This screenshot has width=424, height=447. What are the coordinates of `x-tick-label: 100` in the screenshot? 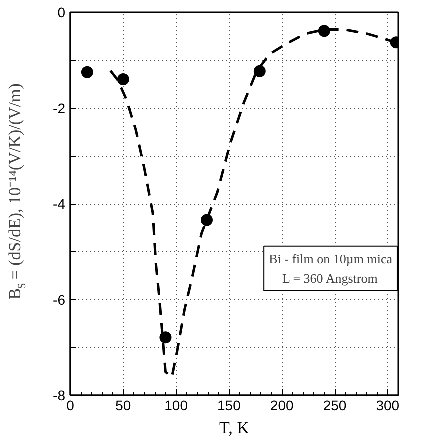 It's located at (176, 406).